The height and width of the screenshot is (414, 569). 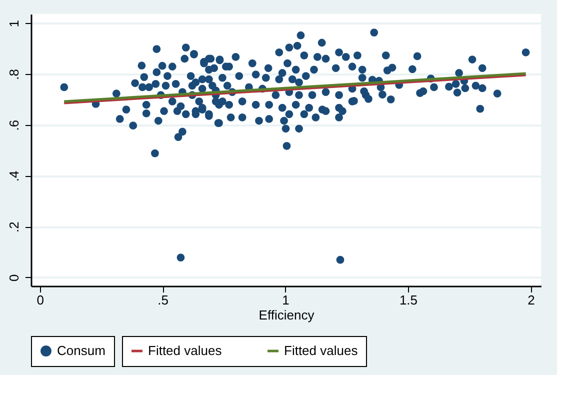 What do you see at coordinates (286, 315) in the screenshot?
I see `x-axis-title: Efficiency` at bounding box center [286, 315].